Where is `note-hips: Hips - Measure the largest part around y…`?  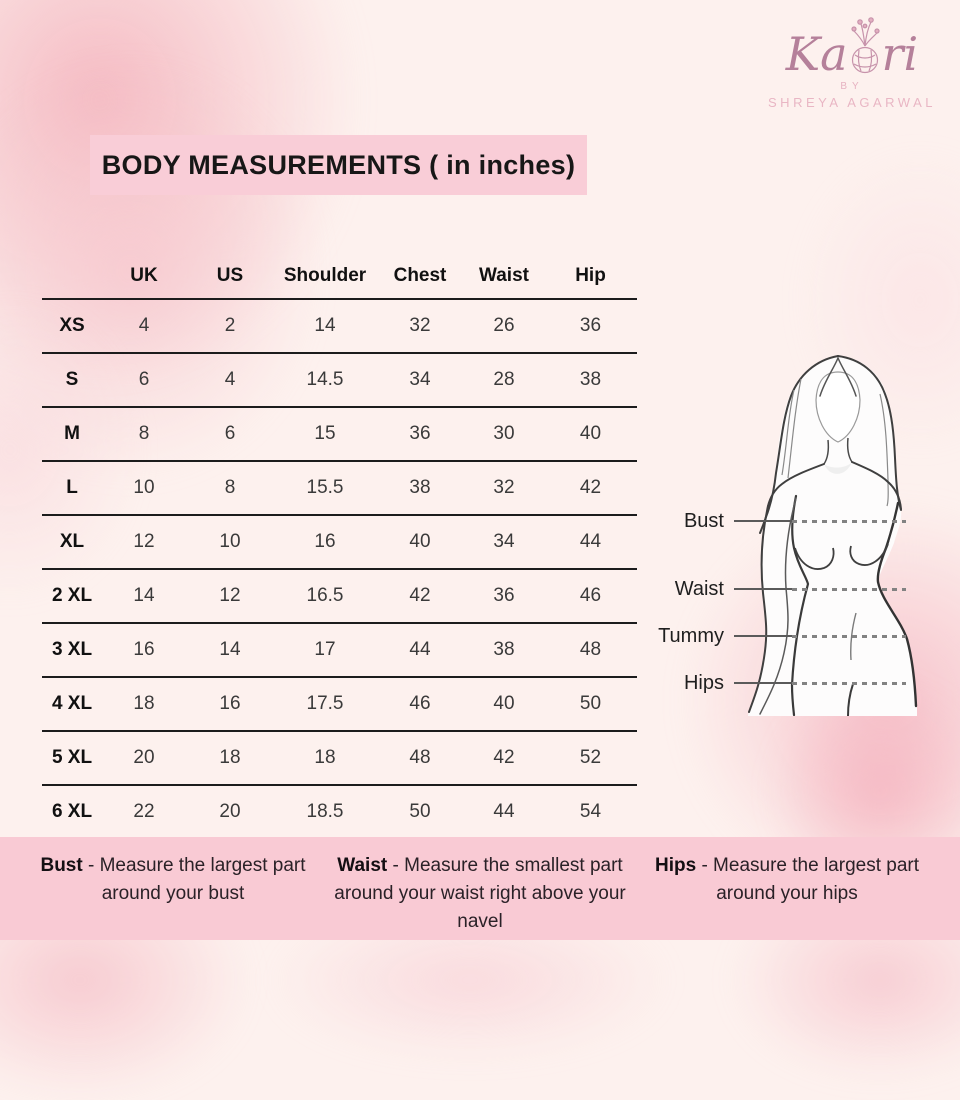
note-hips: Hips - Measure the largest part around y… is located at coordinates (787, 896).